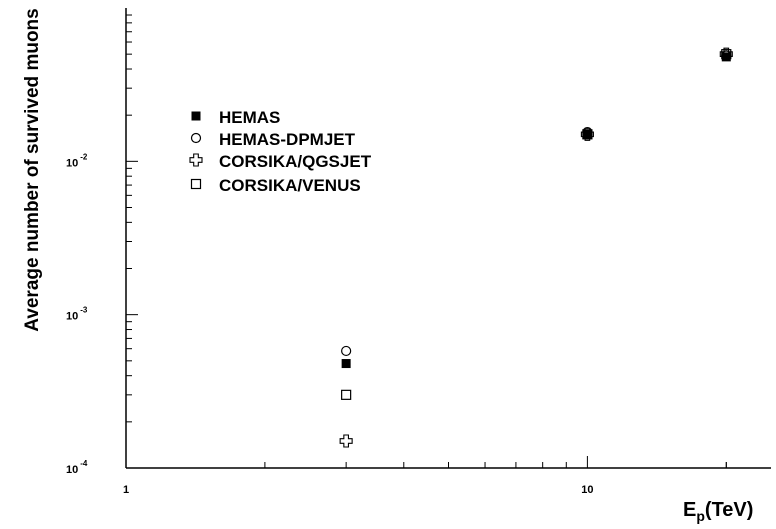  Describe the element at coordinates (729, 510) in the screenshot. I see `x-axis-title-unit: (TeV)` at that location.